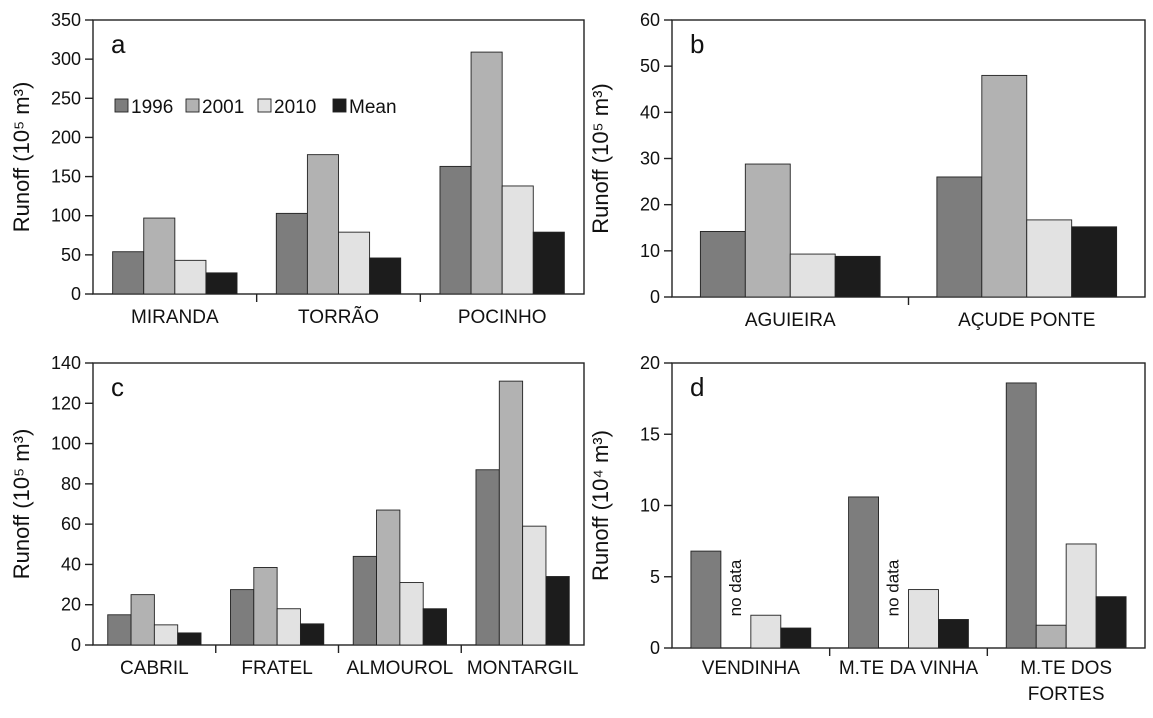  What do you see at coordinates (265, 606) in the screenshot?
I see `bar-2001-fratel` at bounding box center [265, 606].